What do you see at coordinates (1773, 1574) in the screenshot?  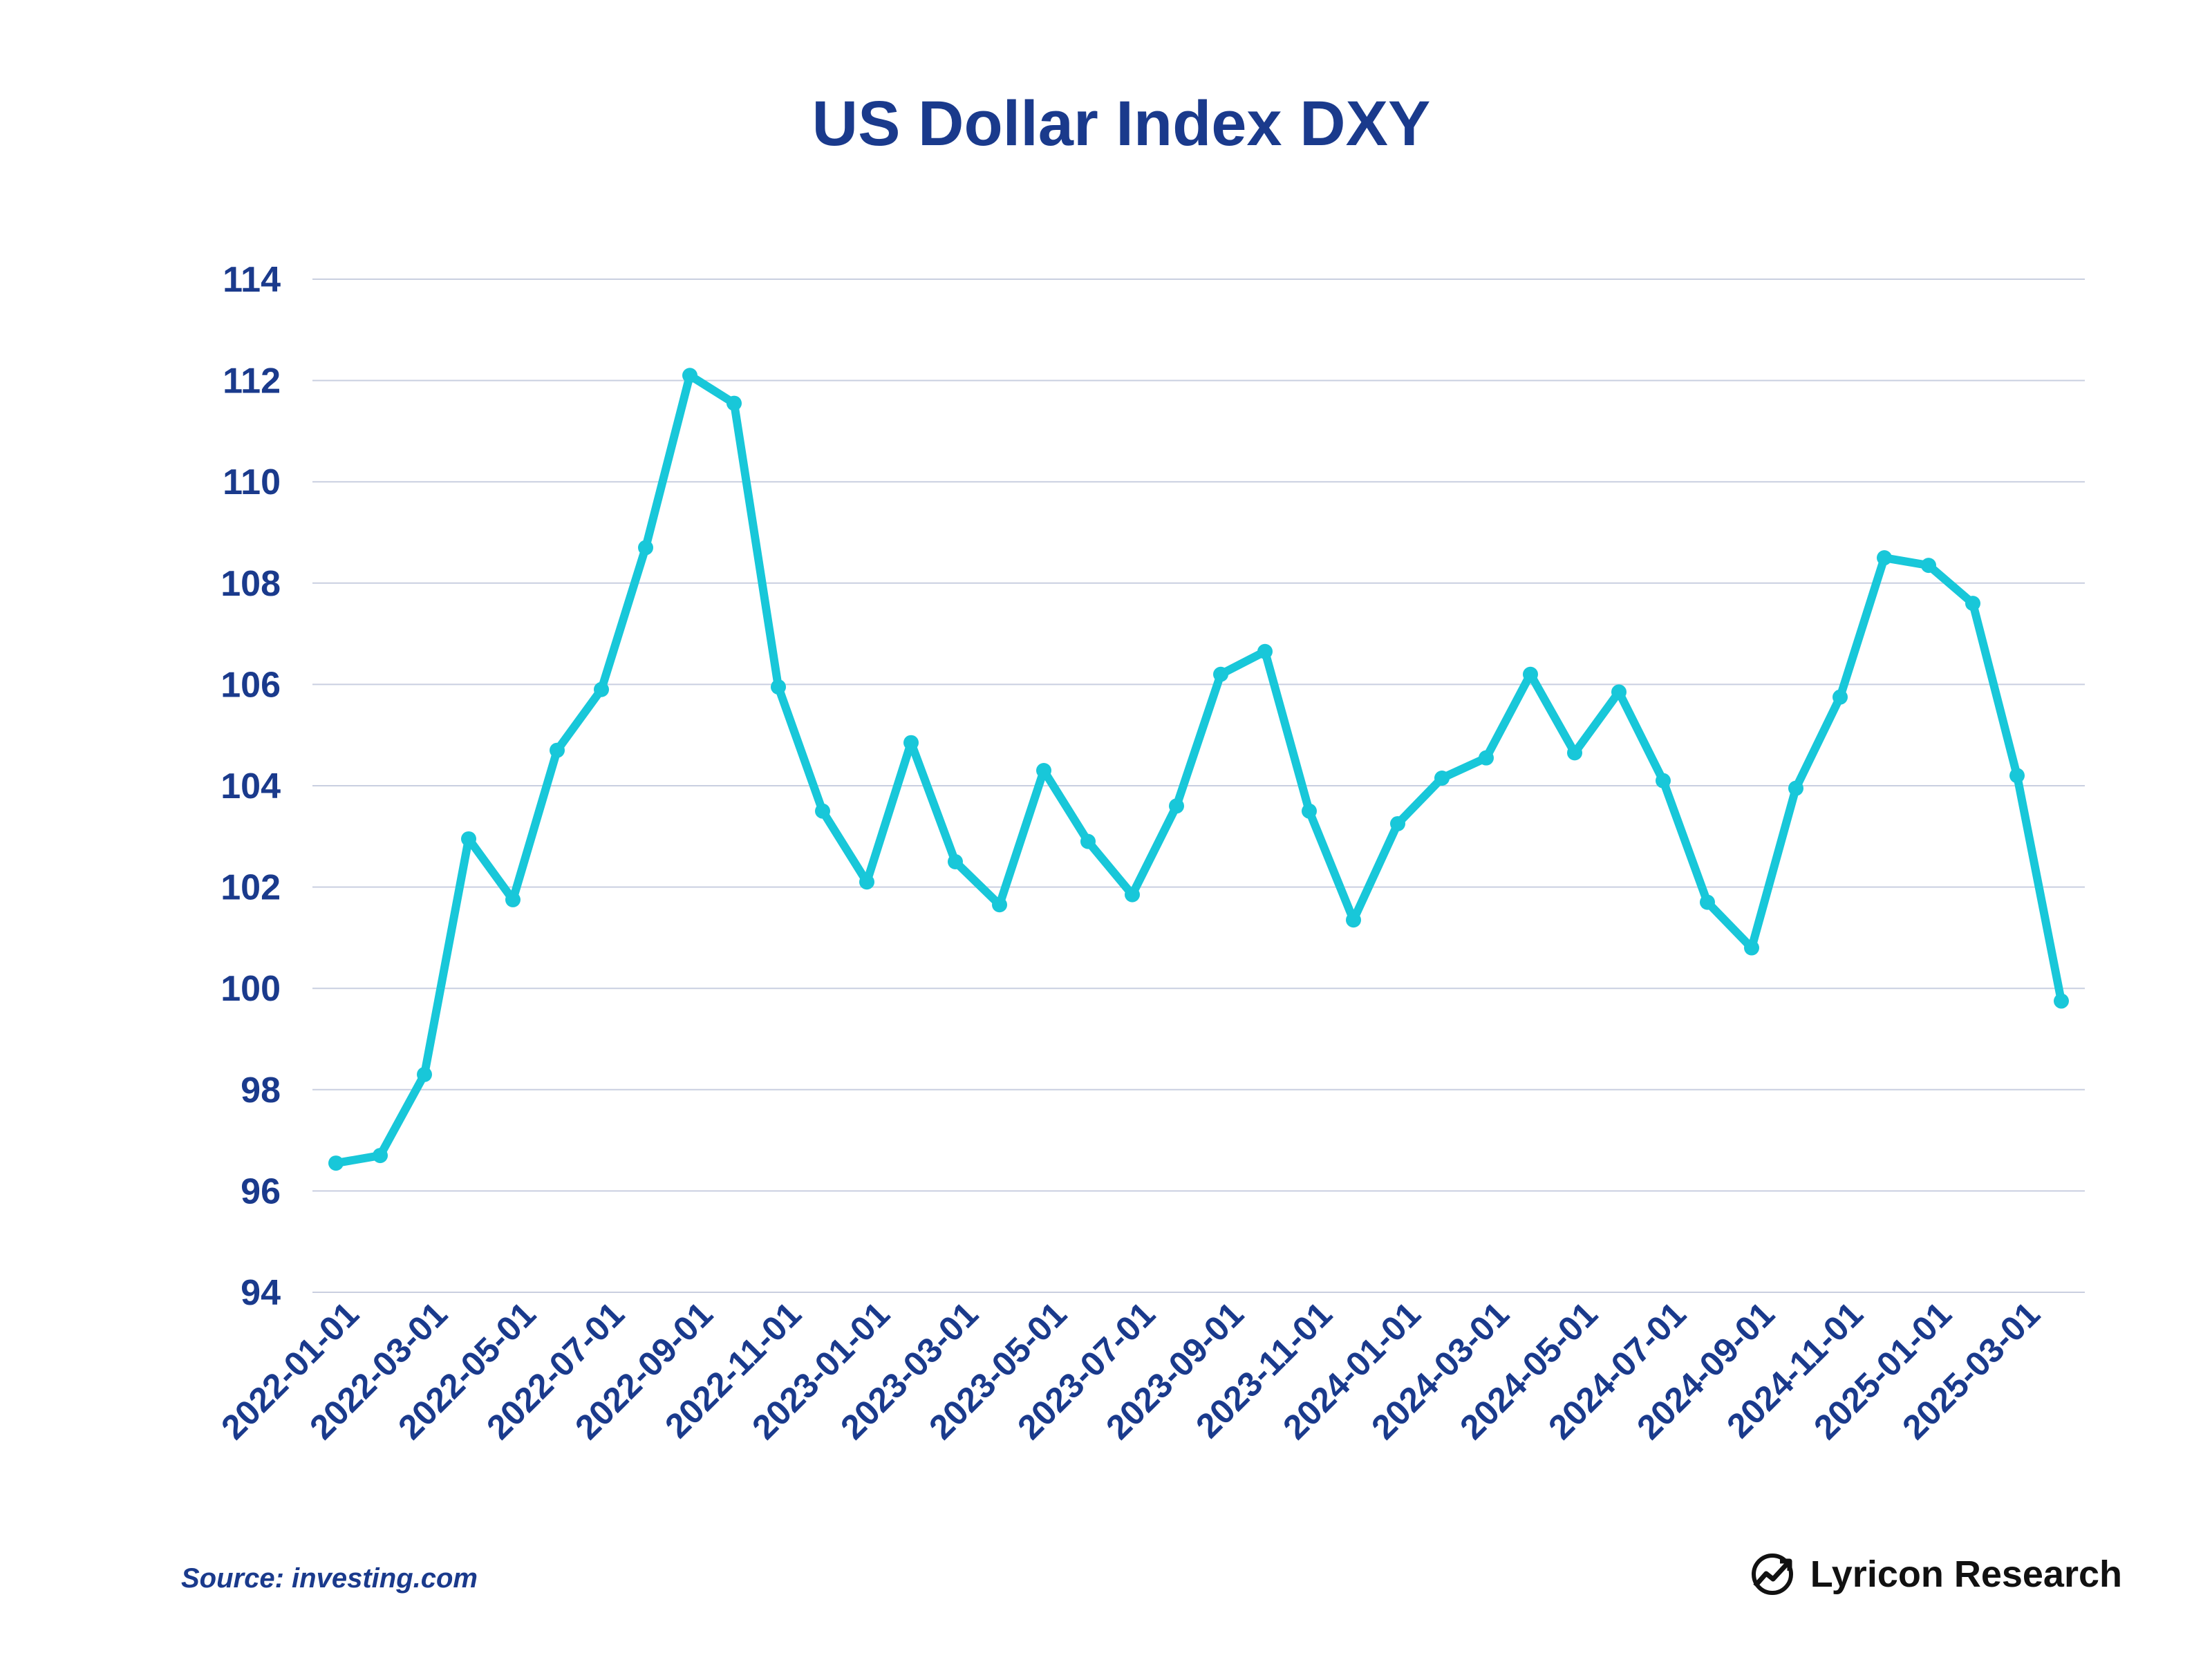 I see `trend-chart-icon` at bounding box center [1773, 1574].